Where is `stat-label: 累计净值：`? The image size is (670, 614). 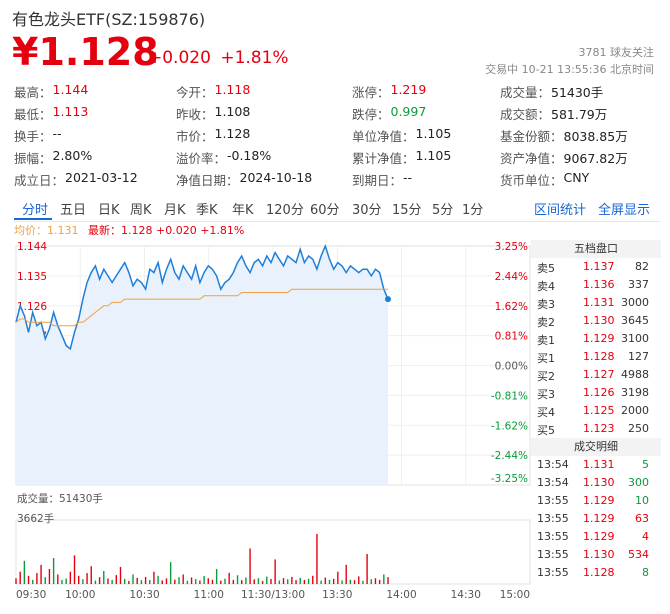
stat-label: 累计净值： is located at coordinates (383, 158).